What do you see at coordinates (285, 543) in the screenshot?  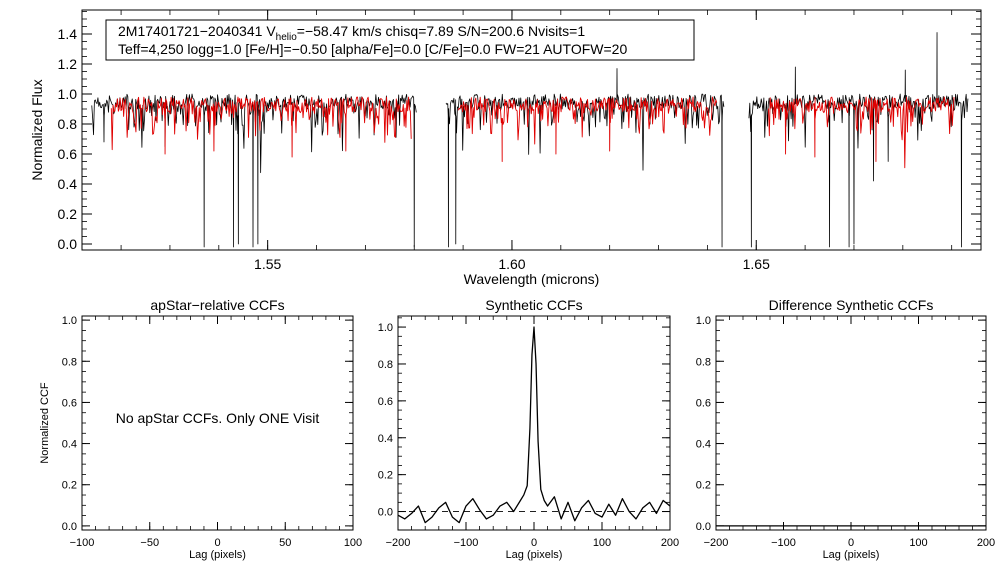 I see `apstar-ccf-xtick-label: 50` at bounding box center [285, 543].